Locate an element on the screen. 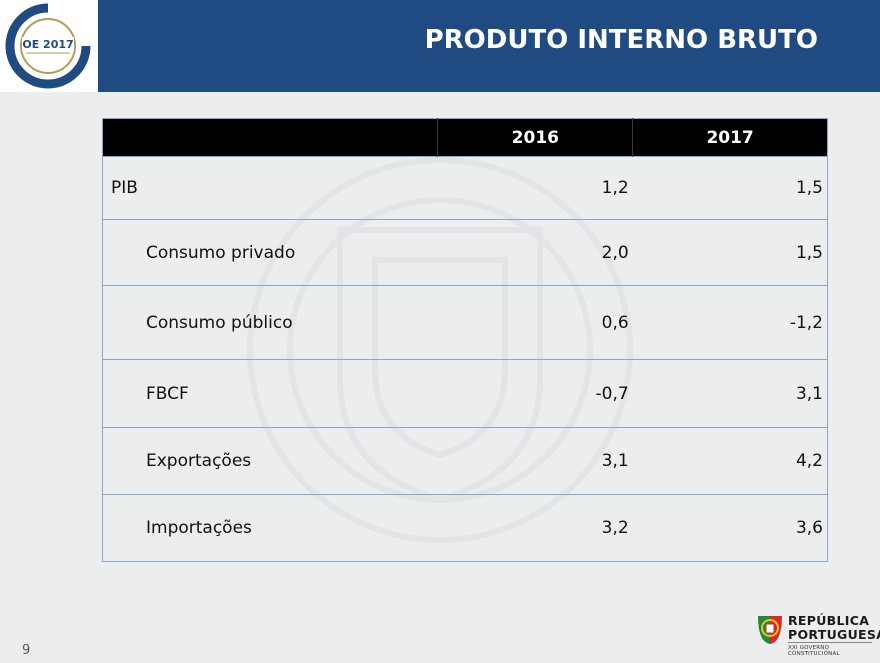 The image size is (880, 663). row-label: PIB is located at coordinates (124, 188).